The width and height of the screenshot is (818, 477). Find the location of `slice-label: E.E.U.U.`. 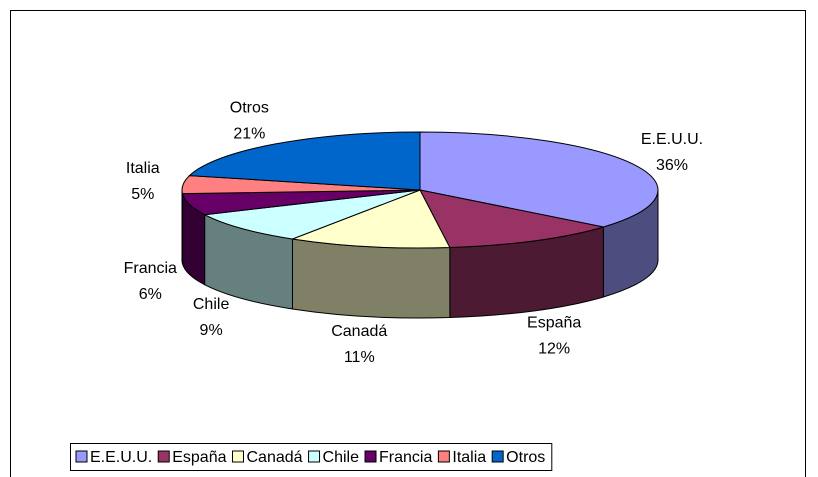

slice-label: E.E.U.U. is located at coordinates (672, 139).